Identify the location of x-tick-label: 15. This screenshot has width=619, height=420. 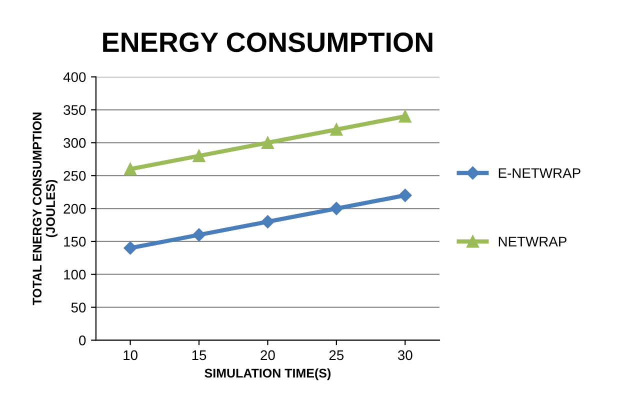
(199, 355).